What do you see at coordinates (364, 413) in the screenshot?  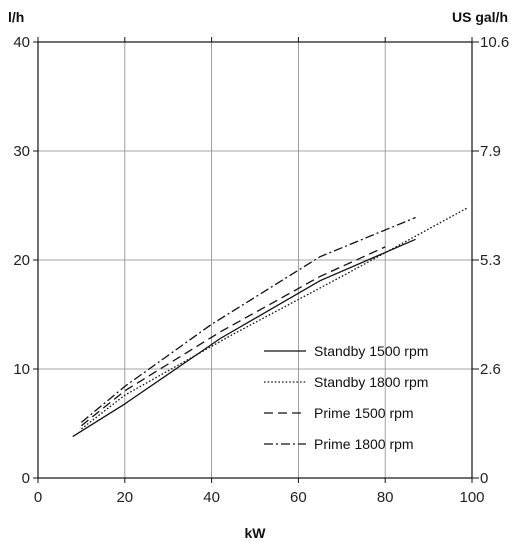 I see `legend-label: Prime 1500 rpm` at bounding box center [364, 413].